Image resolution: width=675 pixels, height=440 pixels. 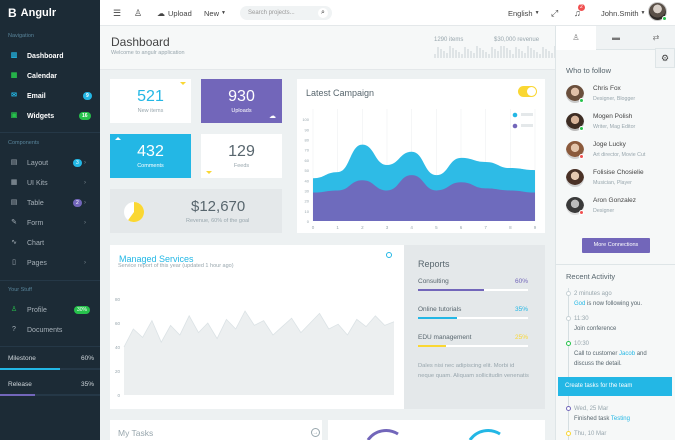 I want to click on activity-link: Testing, so click(x=620, y=419).